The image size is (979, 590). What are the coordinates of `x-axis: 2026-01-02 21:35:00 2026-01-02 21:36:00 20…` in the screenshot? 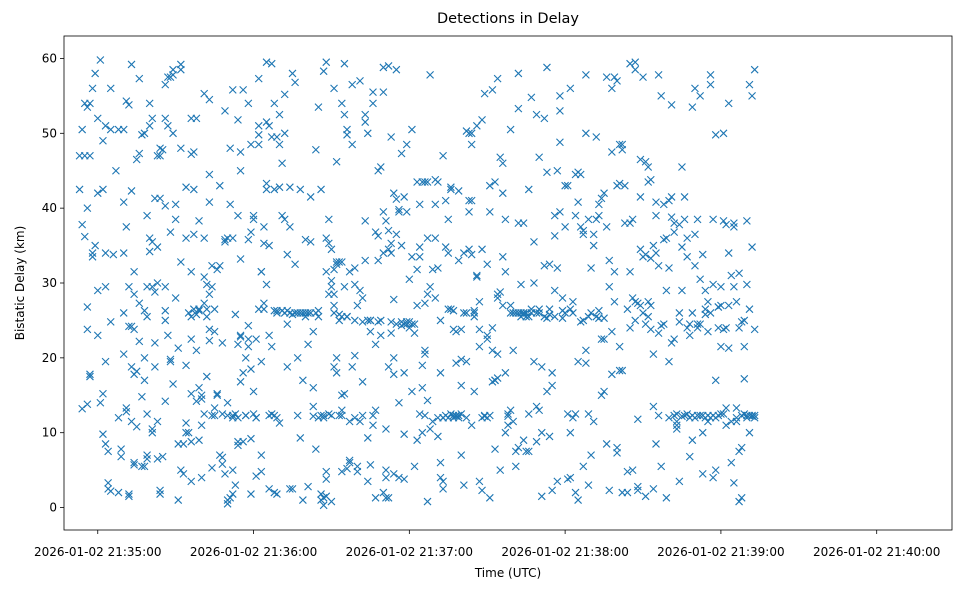 It's located at (487, 544).